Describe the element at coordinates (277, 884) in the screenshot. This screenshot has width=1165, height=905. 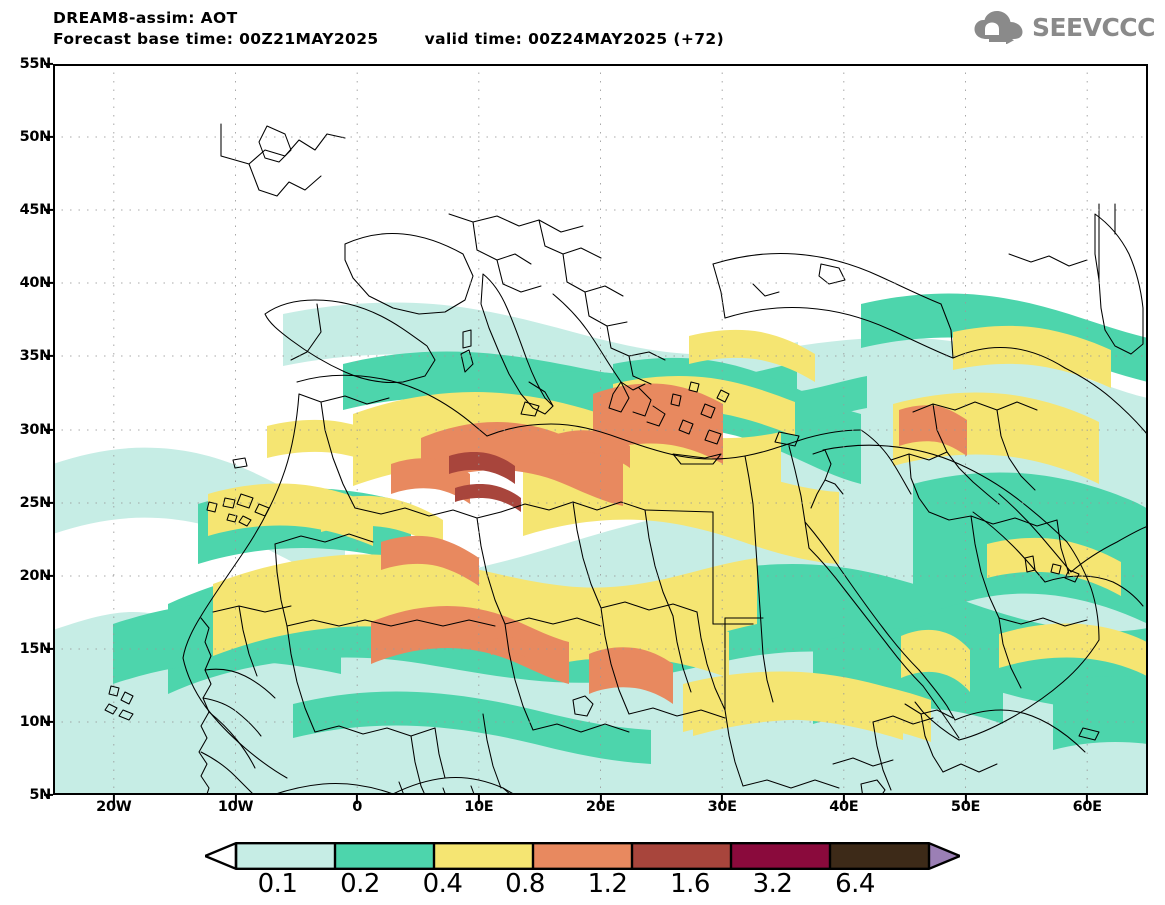
I see `cbar-tick-0_1: 0.1` at that location.